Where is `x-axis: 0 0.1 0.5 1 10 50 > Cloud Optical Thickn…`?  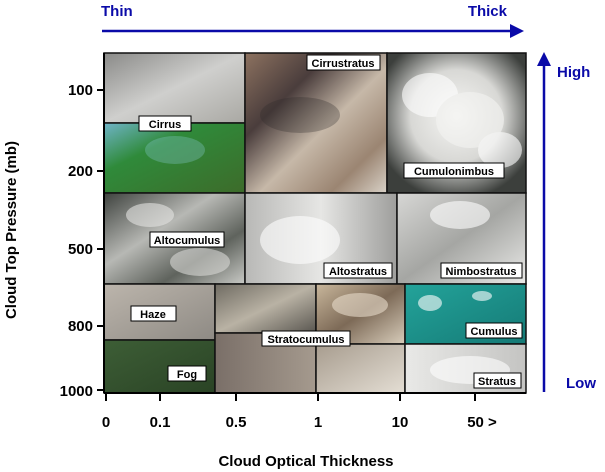
x-axis: 0 0.1 0.5 1 10 50 > Cloud Optical Thickn… is located at coordinates (314, 431).